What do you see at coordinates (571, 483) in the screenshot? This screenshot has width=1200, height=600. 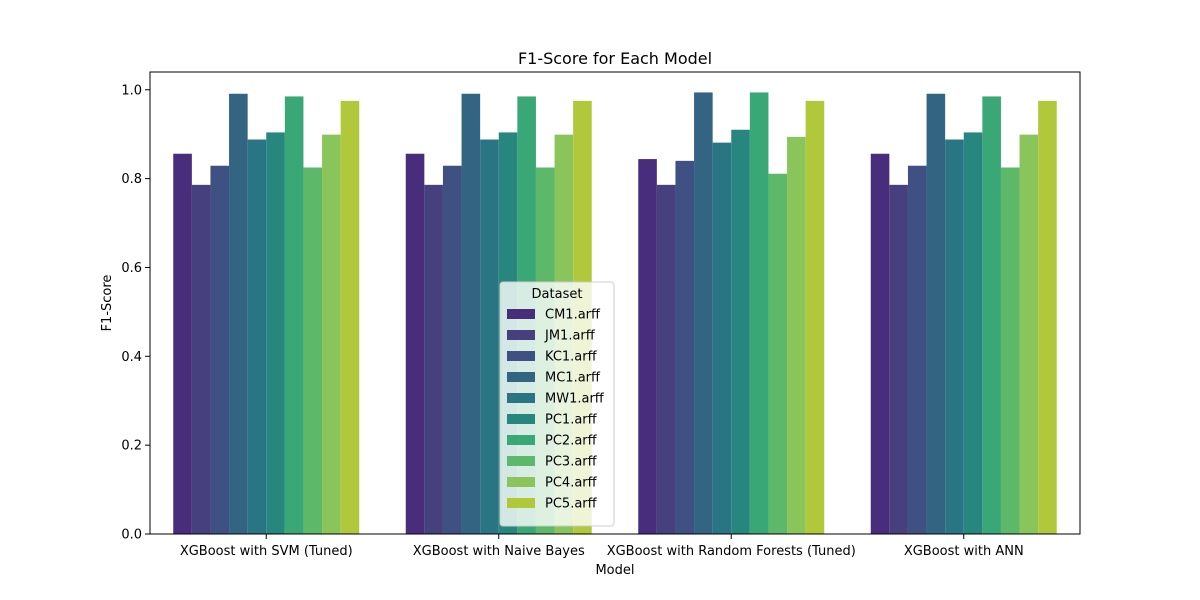 I see `legend-entry: PC4.arff` at bounding box center [571, 483].